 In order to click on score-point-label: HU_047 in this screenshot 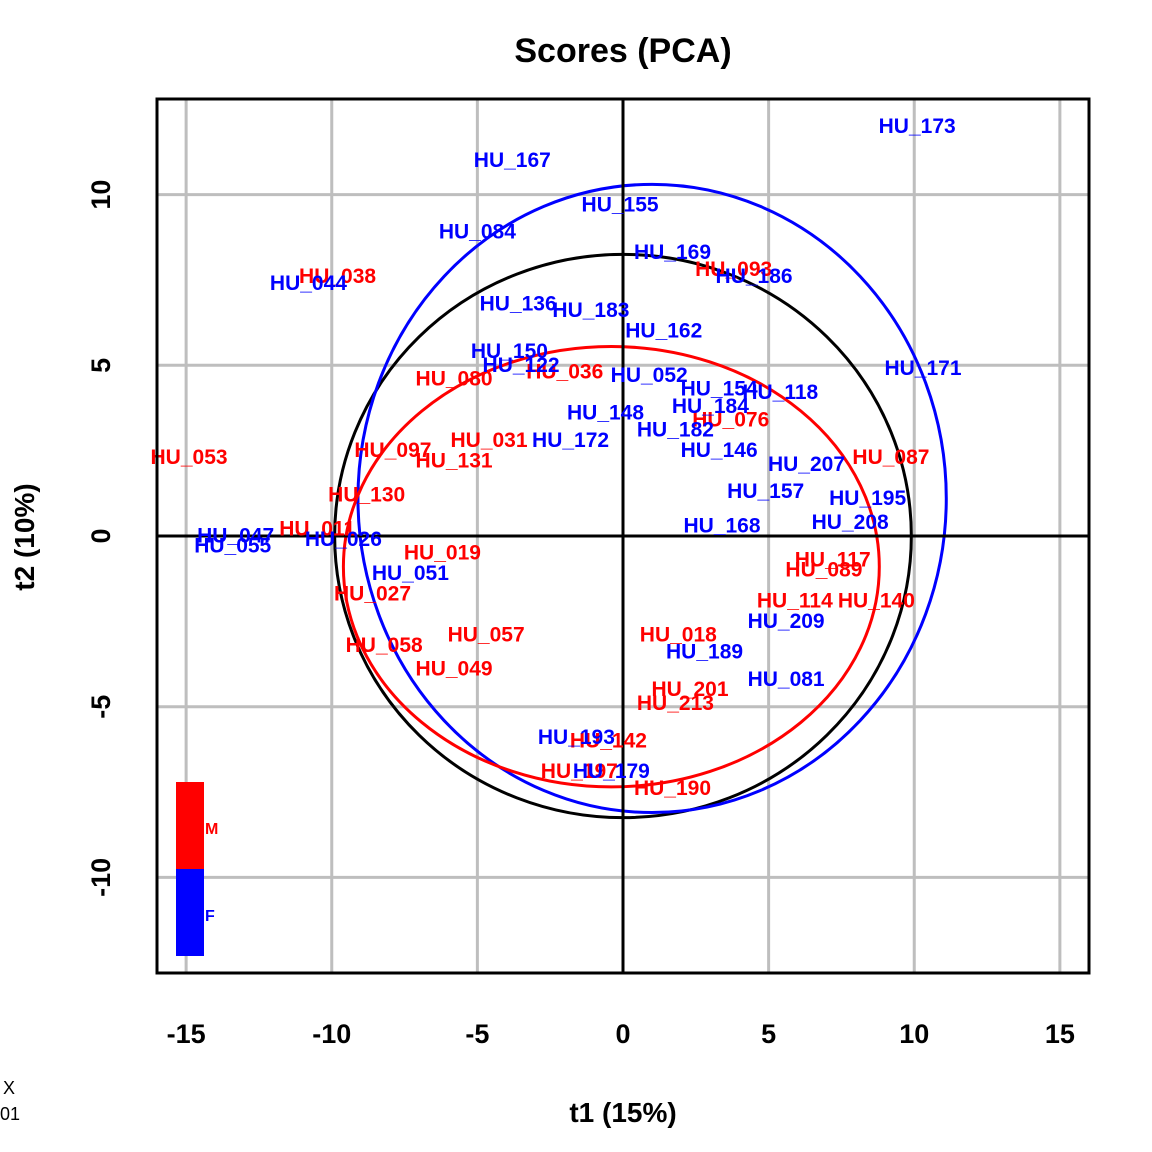, I will do `click(235, 536)`.